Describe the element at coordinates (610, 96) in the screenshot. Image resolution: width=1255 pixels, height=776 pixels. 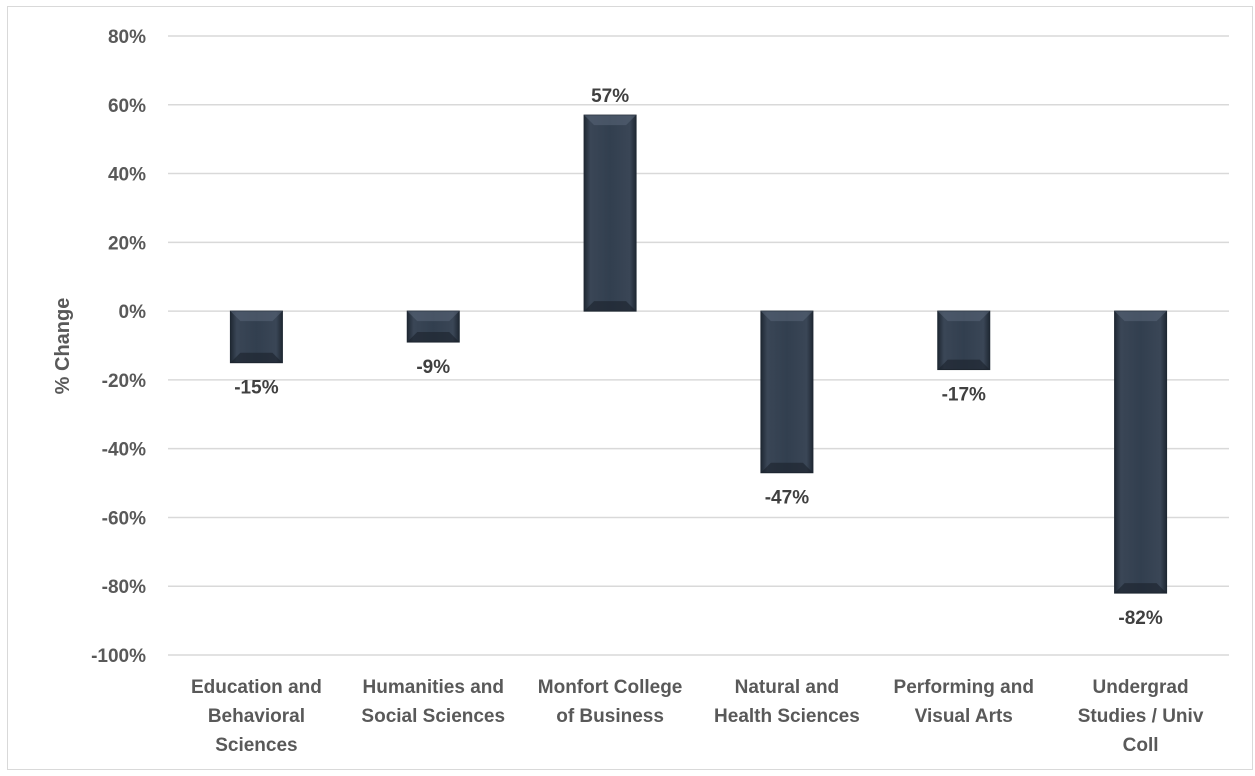
I see `data-label: 57%` at that location.